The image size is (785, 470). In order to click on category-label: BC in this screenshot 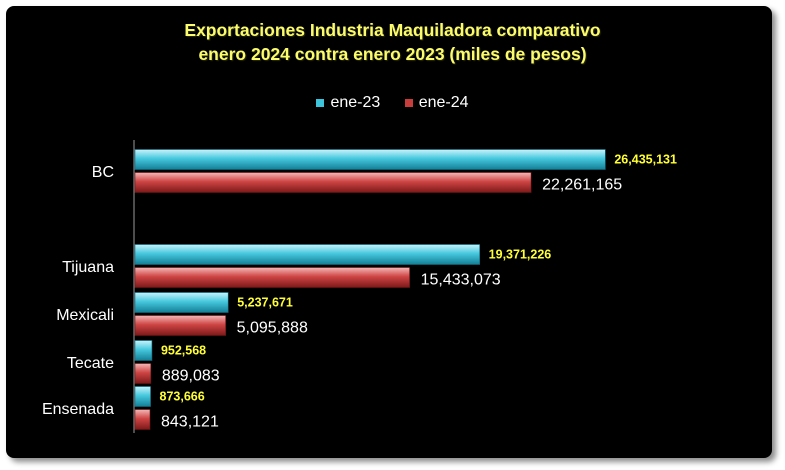, I will do `click(103, 172)`.